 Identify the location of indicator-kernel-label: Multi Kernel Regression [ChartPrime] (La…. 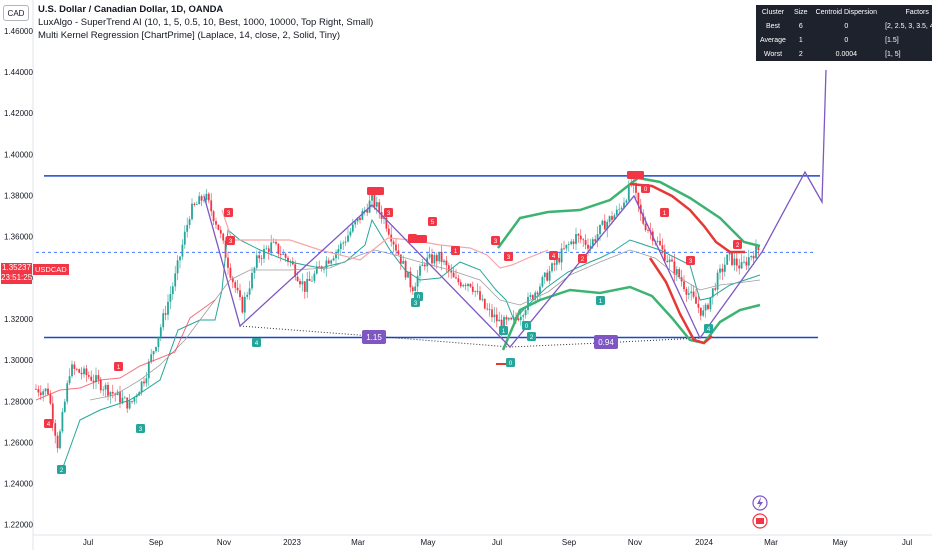
(189, 35).